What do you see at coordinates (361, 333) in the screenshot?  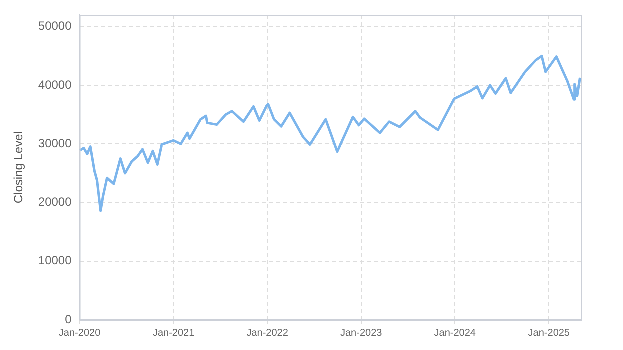 I see `x-tick-label: Jan-2023` at bounding box center [361, 333].